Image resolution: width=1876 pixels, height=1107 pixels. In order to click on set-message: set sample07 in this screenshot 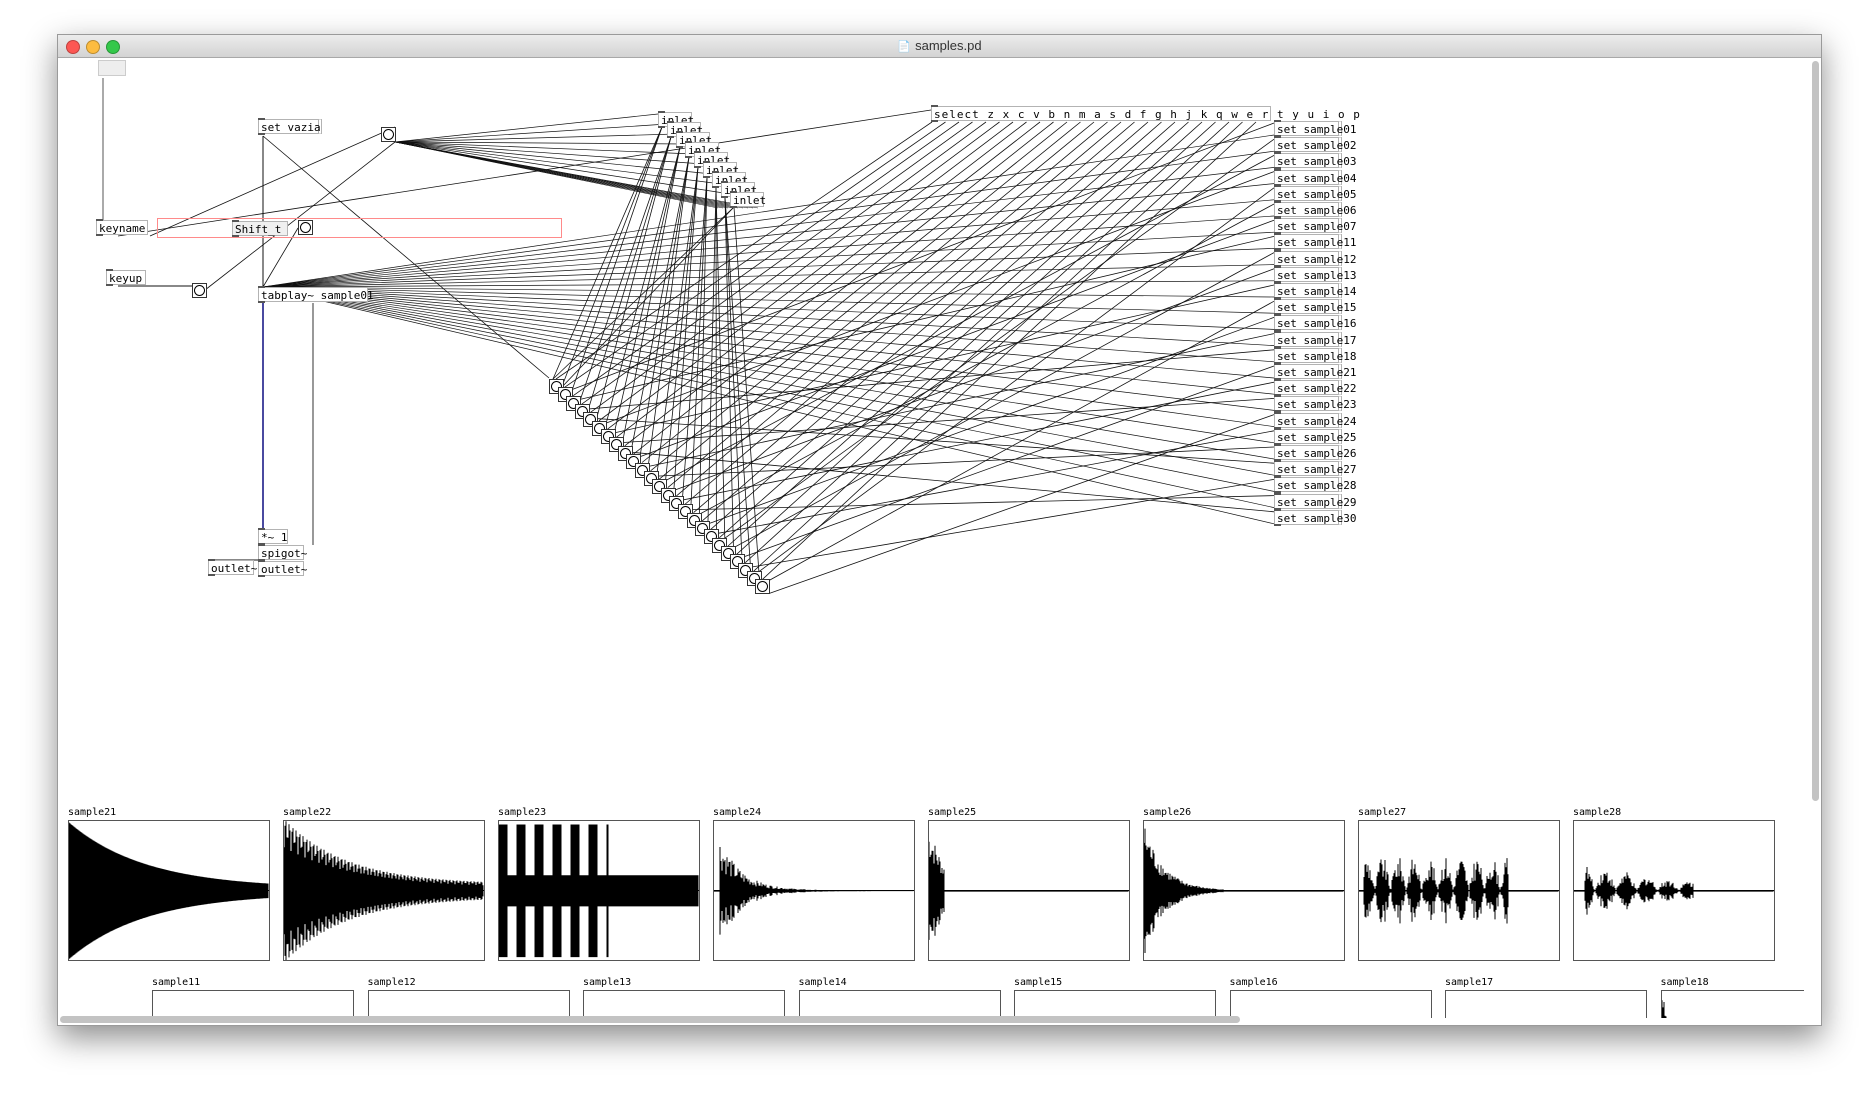, I will do `click(1315, 226)`.